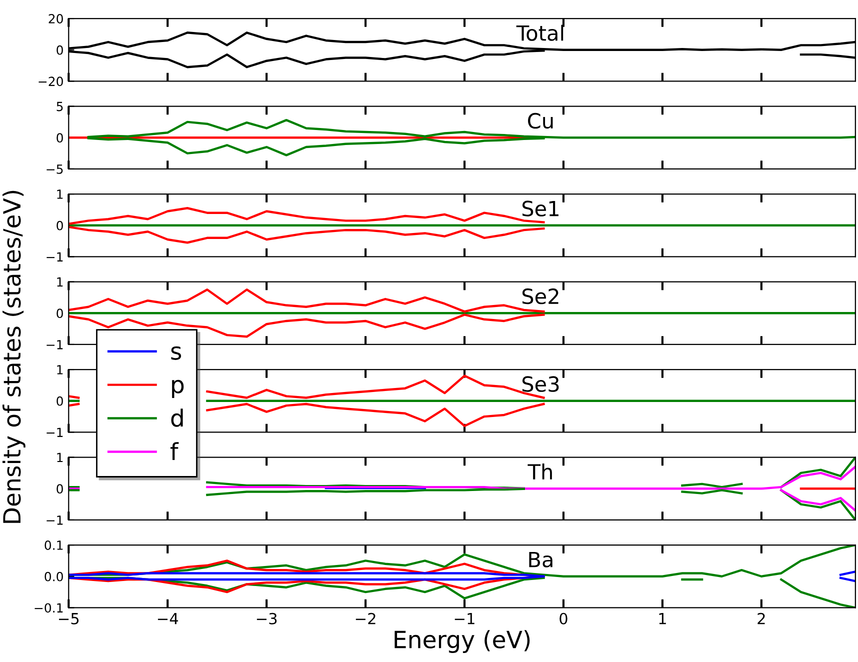 Image resolution: width=858 pixels, height=662 pixels. I want to click on chart-title: Se3, so click(540, 384).